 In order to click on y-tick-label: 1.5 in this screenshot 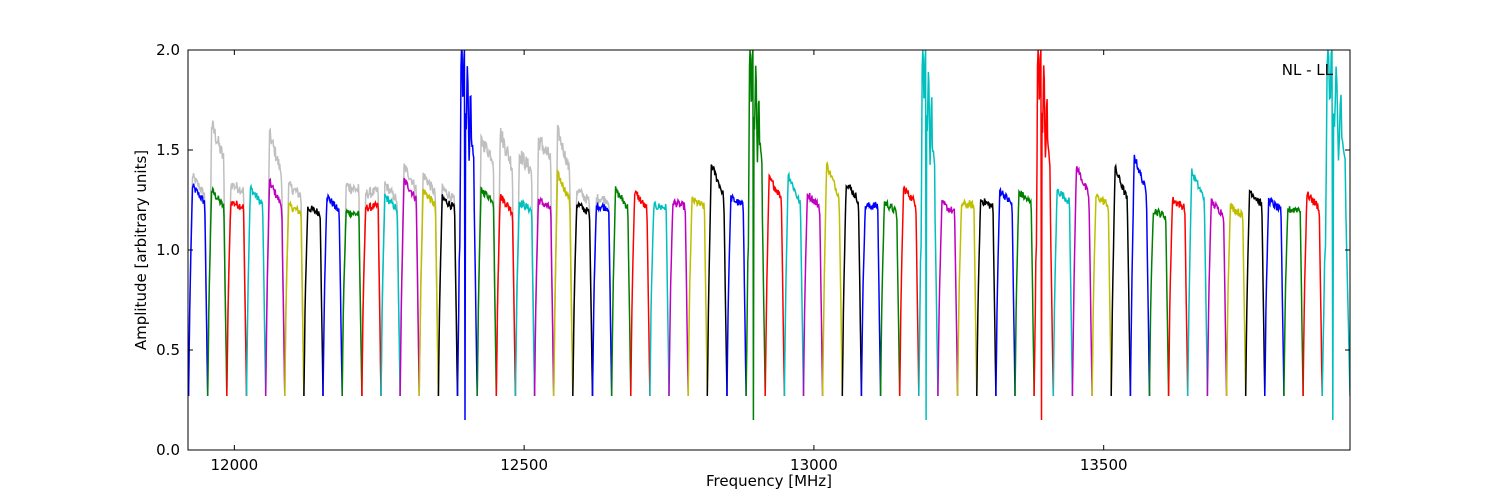, I will do `click(168, 150)`.